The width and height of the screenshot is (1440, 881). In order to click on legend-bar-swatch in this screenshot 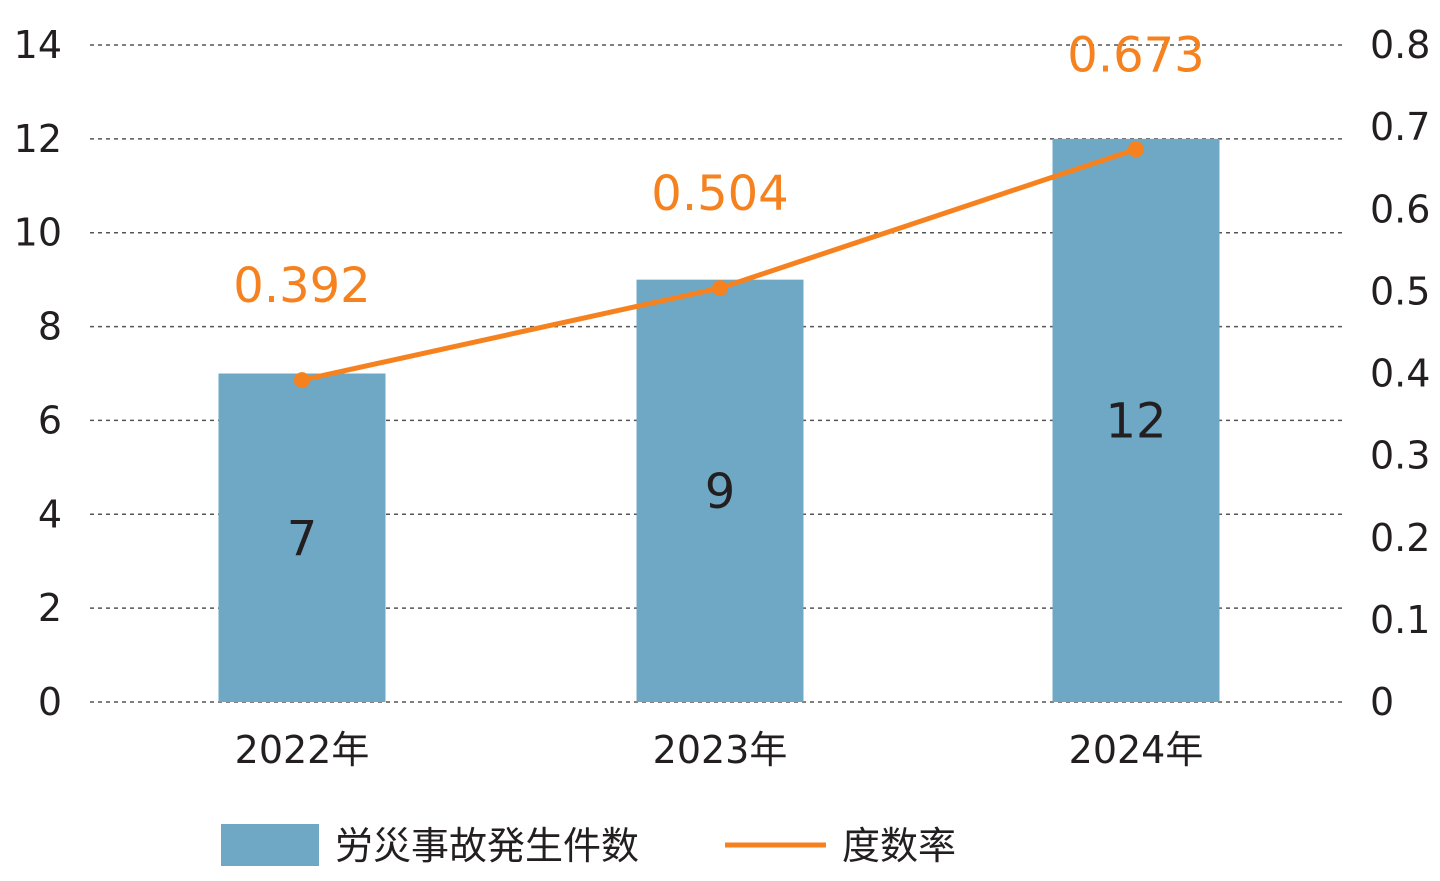, I will do `click(270, 845)`.